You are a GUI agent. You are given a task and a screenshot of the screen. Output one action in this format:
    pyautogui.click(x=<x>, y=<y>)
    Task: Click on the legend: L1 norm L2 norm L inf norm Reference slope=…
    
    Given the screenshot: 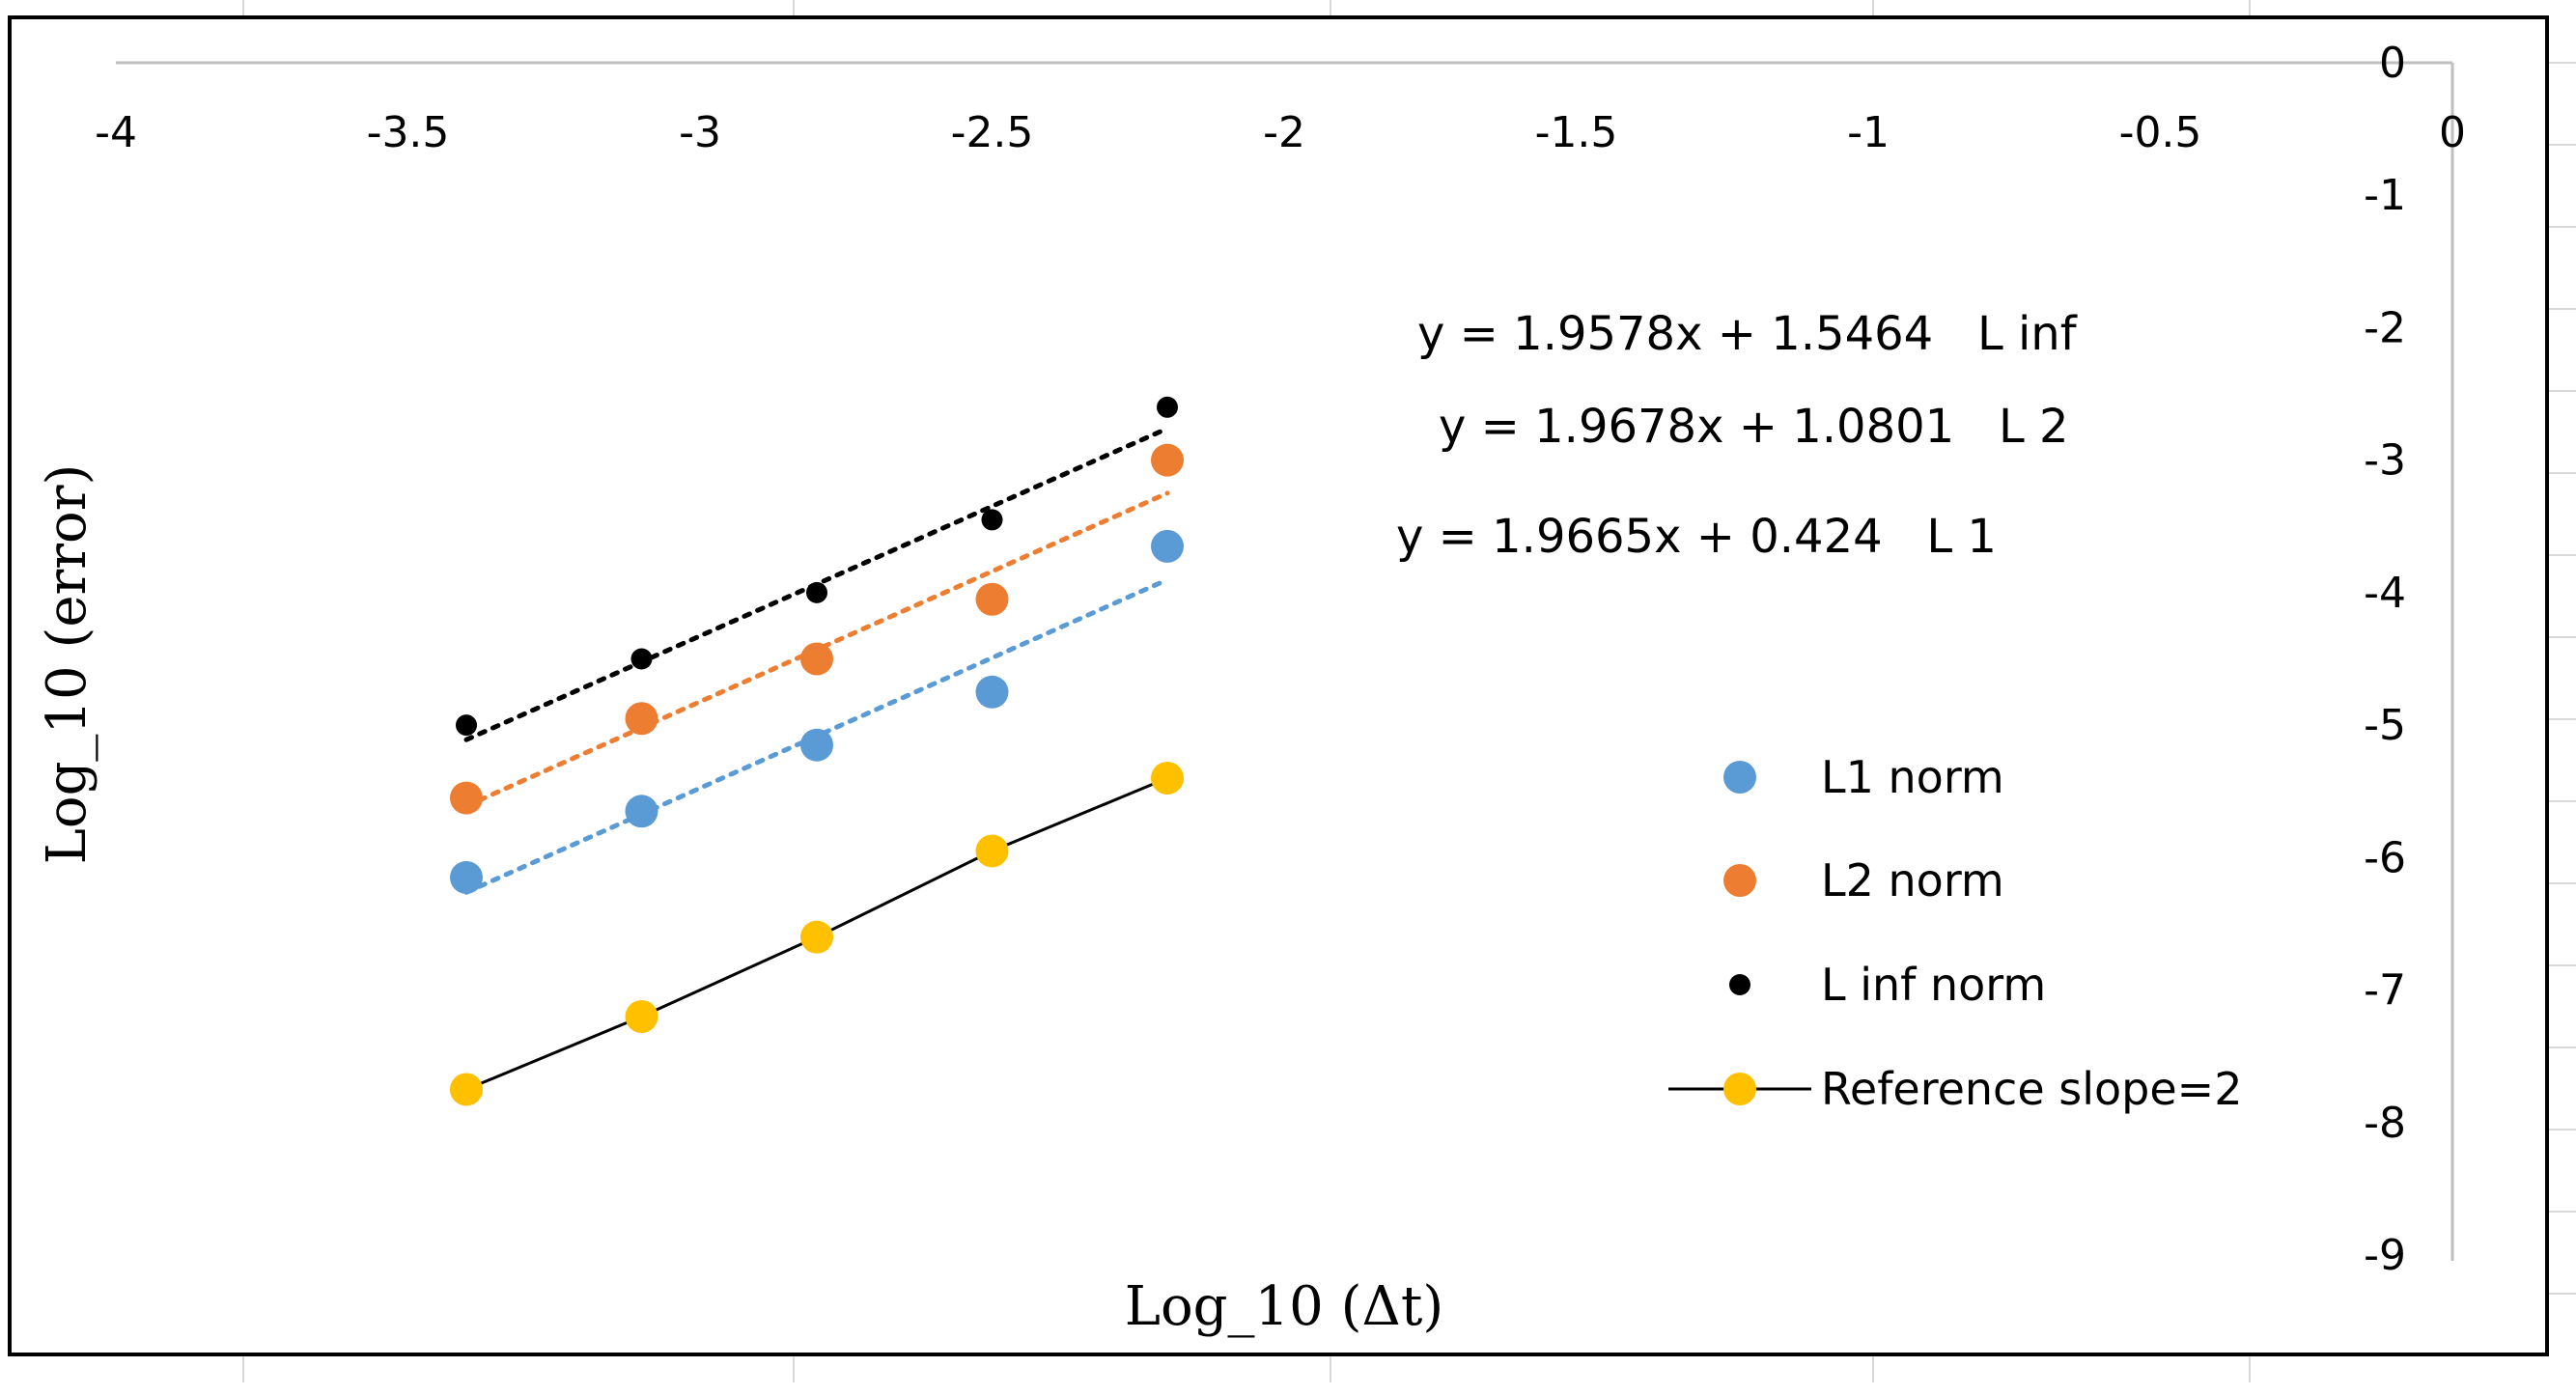 What is the action you would take?
    pyautogui.click(x=1955, y=933)
    